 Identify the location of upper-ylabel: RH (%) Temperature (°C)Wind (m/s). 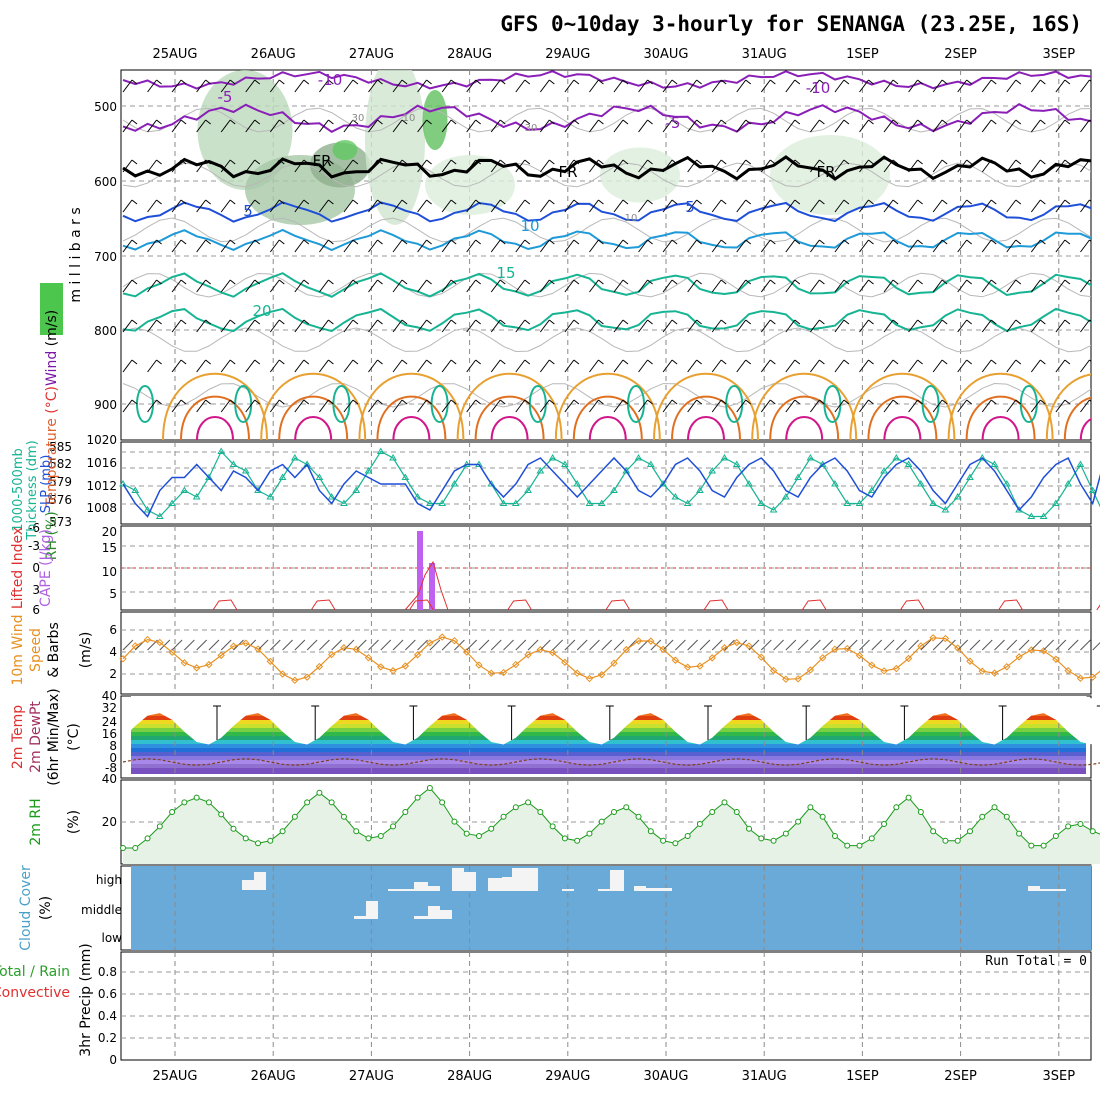
(52, 435).